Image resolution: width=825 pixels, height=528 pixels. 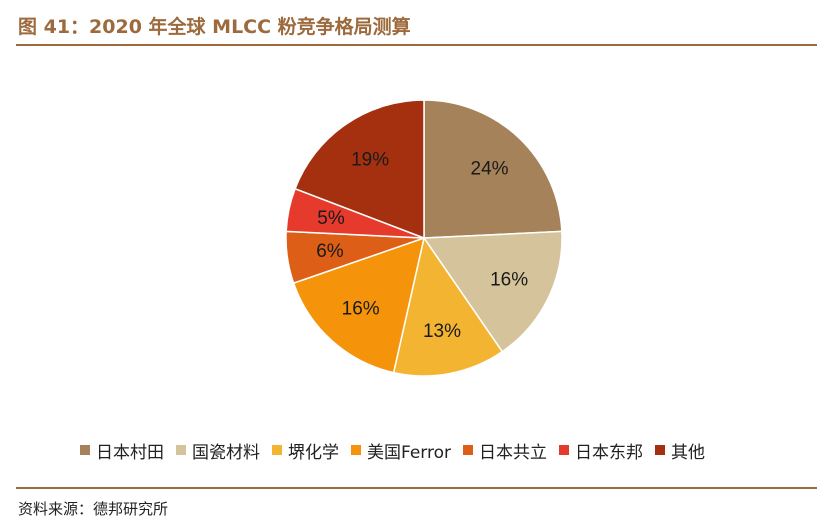 What do you see at coordinates (331, 218) in the screenshot?
I see `slice-data-label-6: 5%` at bounding box center [331, 218].